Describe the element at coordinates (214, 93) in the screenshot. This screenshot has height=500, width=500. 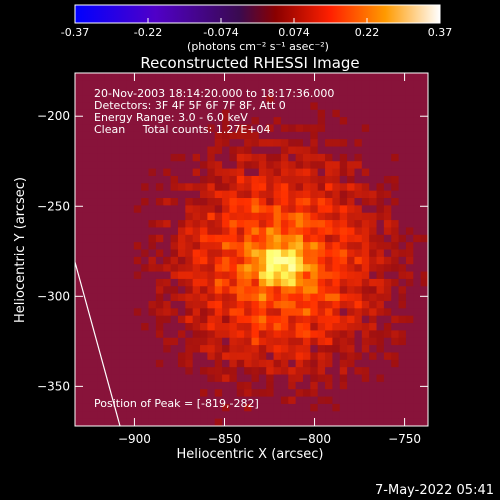
I see `annotation-time-range: 20-Nov-2003 18:14:20.000 to 18:17:36.000` at that location.